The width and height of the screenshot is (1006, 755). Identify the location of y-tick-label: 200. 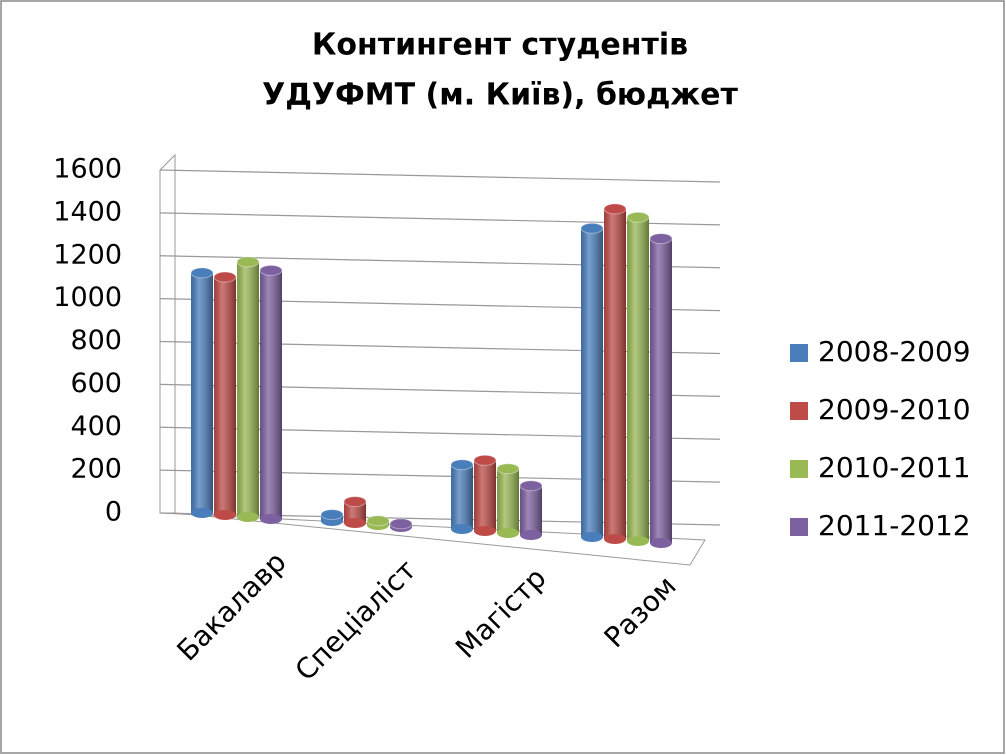
(96, 469).